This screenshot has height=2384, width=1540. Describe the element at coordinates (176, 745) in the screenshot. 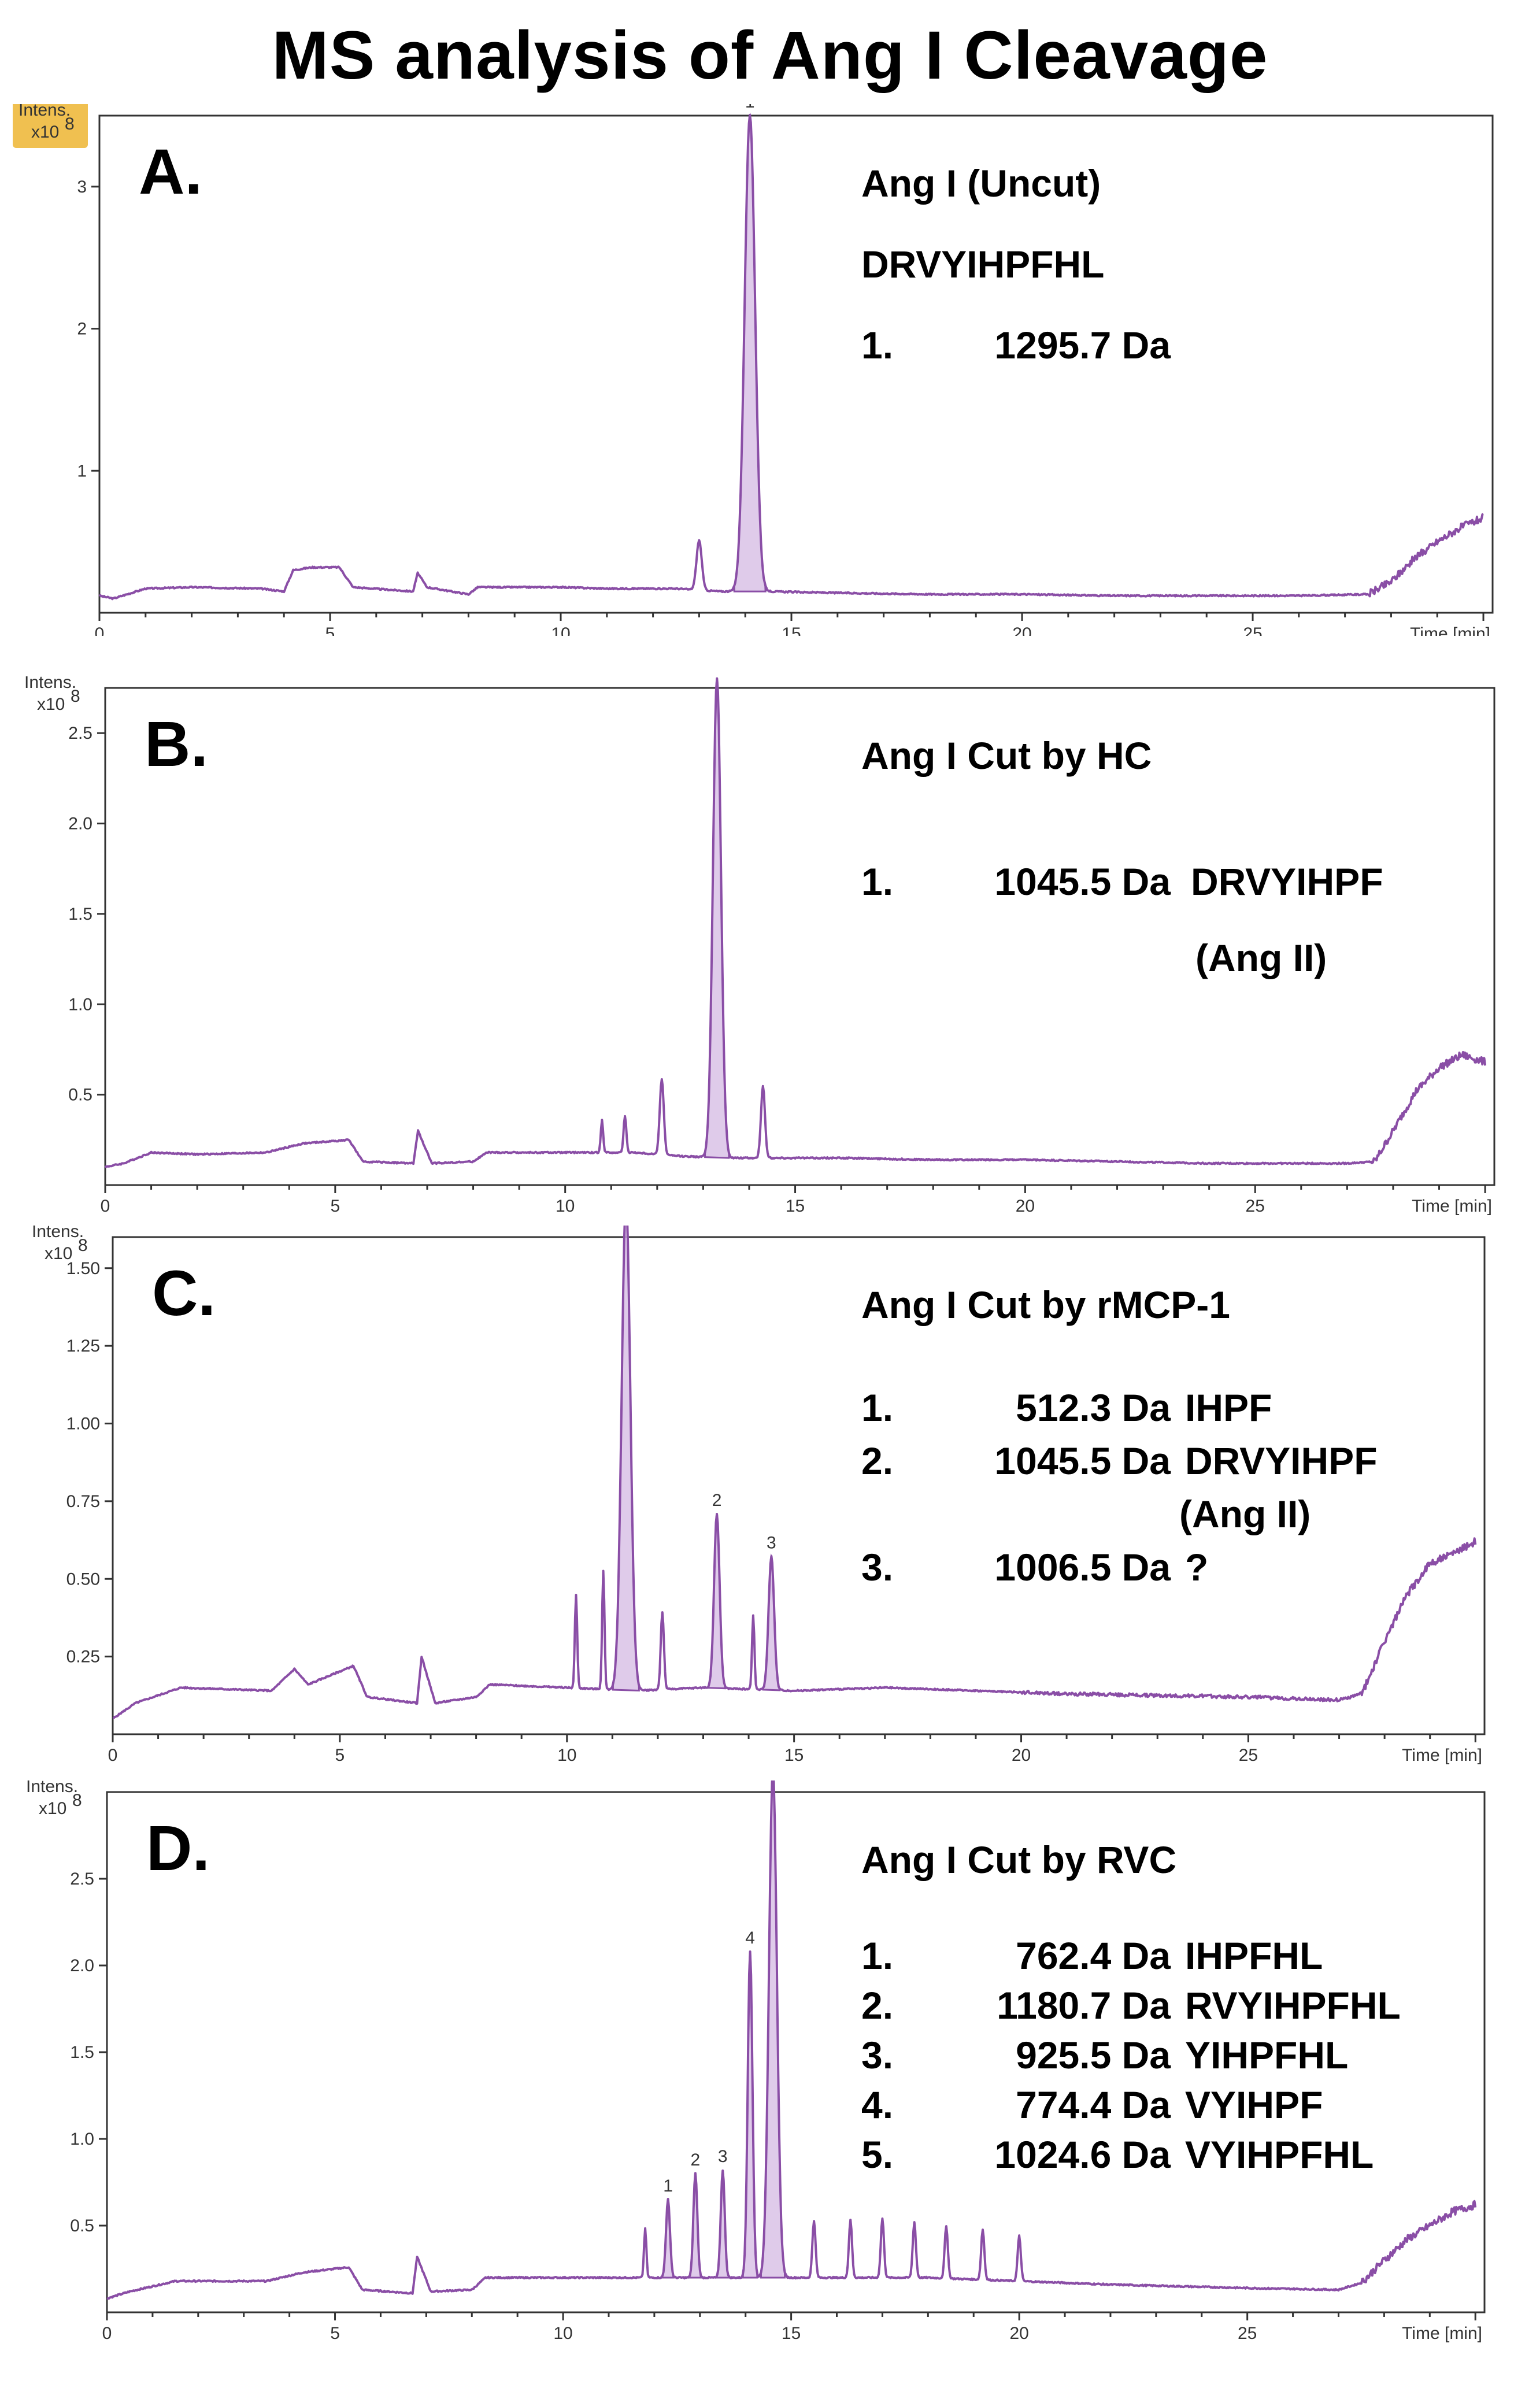

I see `panel-letter: B.` at that location.